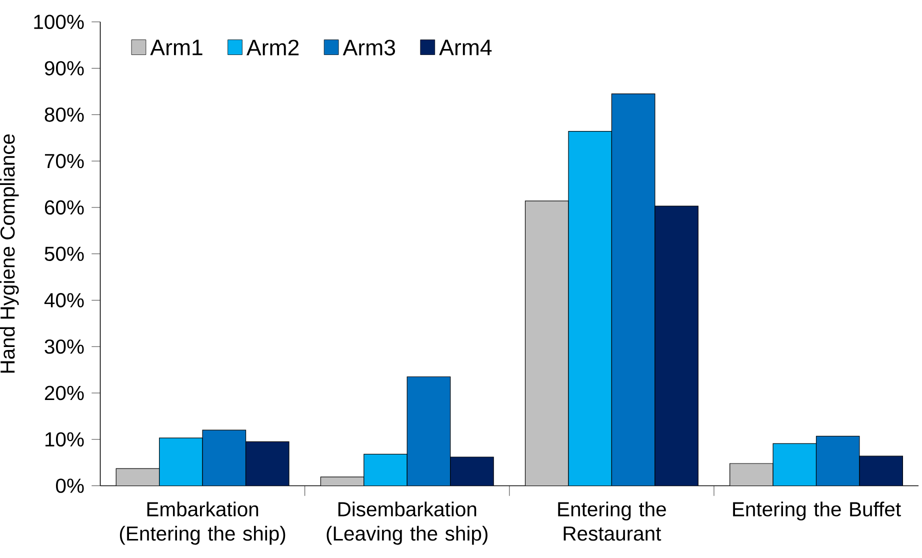 This screenshot has width=922, height=558. What do you see at coordinates (407, 523) in the screenshot?
I see `x-tick-label: Disembarkation (Leaving the ship)` at bounding box center [407, 523].